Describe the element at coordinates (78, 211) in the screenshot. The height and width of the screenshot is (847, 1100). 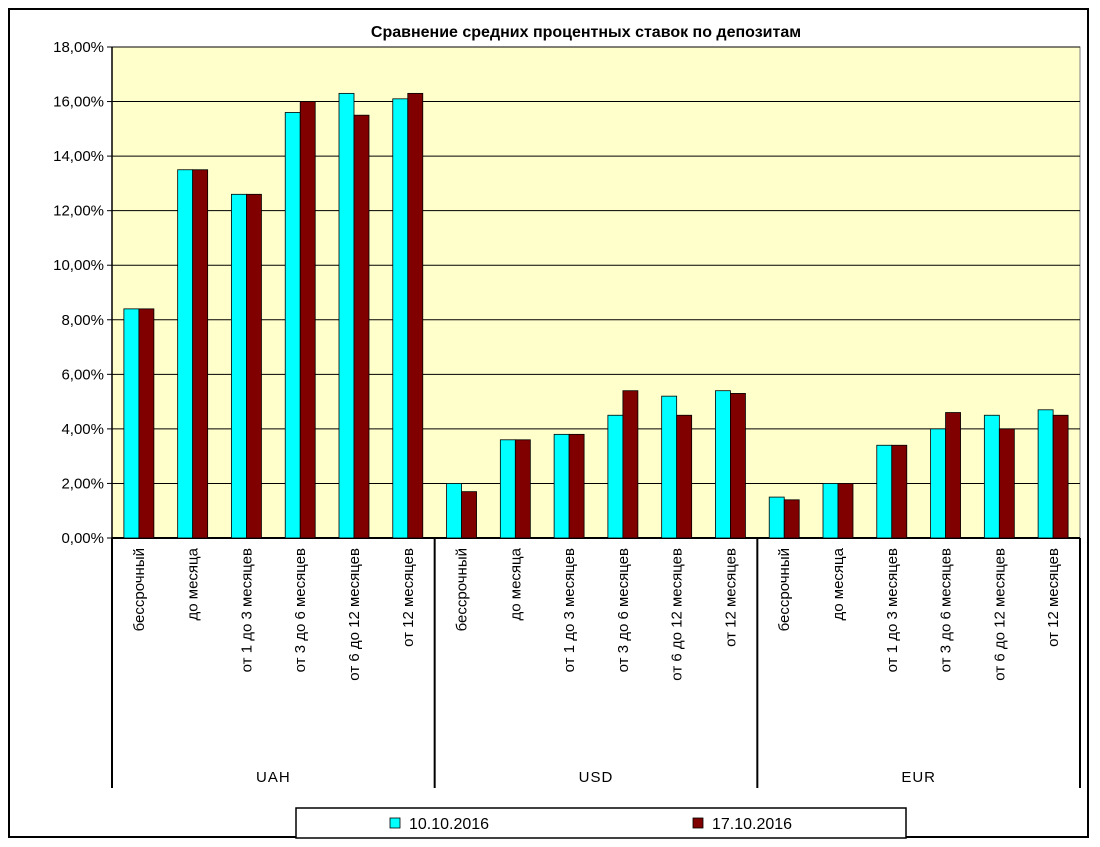
I see `y-tick-label: 12,00%` at that location.